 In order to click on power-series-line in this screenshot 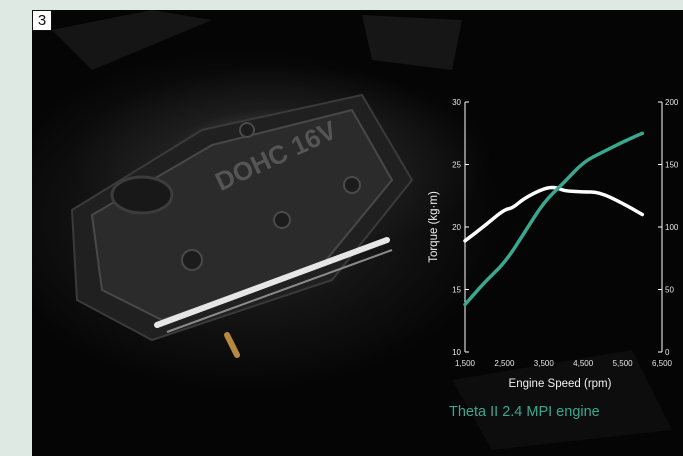, I will do `click(554, 219)`.